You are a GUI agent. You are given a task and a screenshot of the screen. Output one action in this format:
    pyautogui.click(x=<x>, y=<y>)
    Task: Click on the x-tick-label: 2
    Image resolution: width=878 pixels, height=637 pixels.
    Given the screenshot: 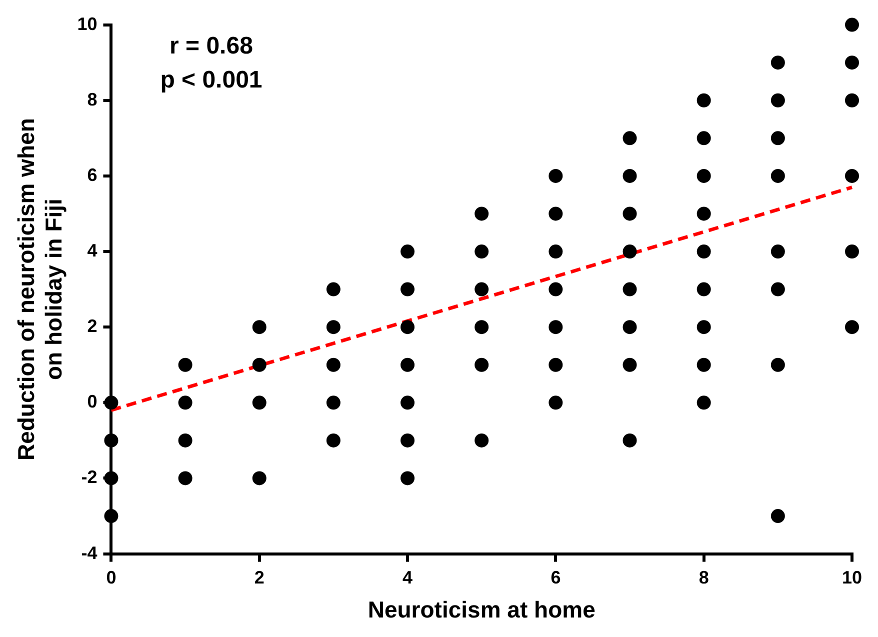 What is the action you would take?
    pyautogui.click(x=259, y=578)
    